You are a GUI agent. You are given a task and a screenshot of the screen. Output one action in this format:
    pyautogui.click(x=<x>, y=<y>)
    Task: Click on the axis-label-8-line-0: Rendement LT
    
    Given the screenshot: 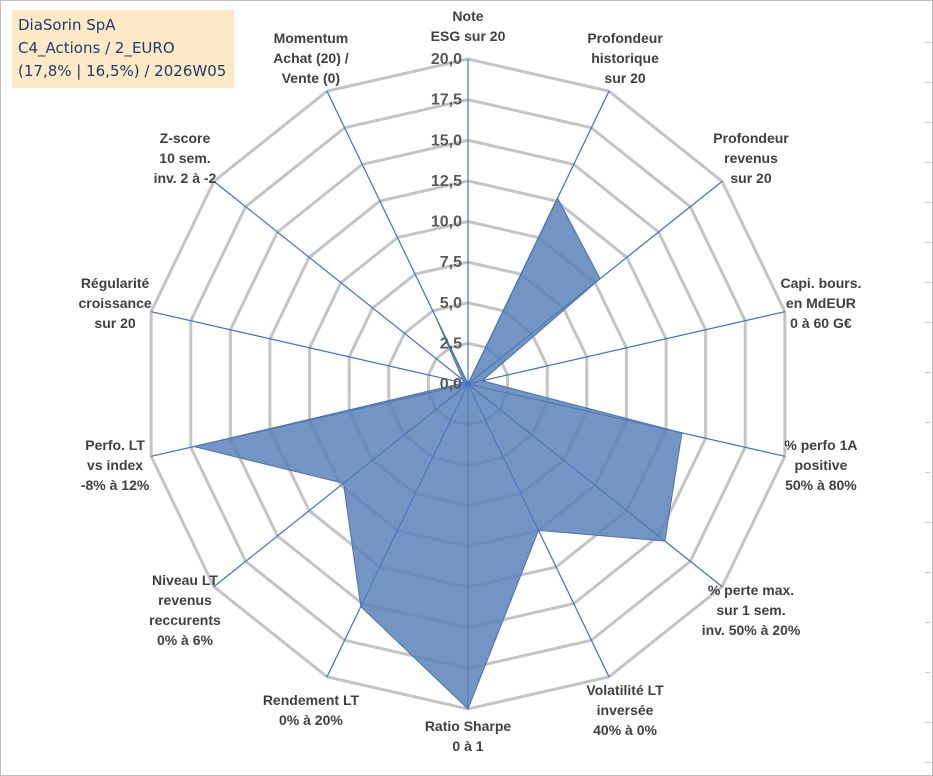 What is the action you would take?
    pyautogui.click(x=311, y=700)
    